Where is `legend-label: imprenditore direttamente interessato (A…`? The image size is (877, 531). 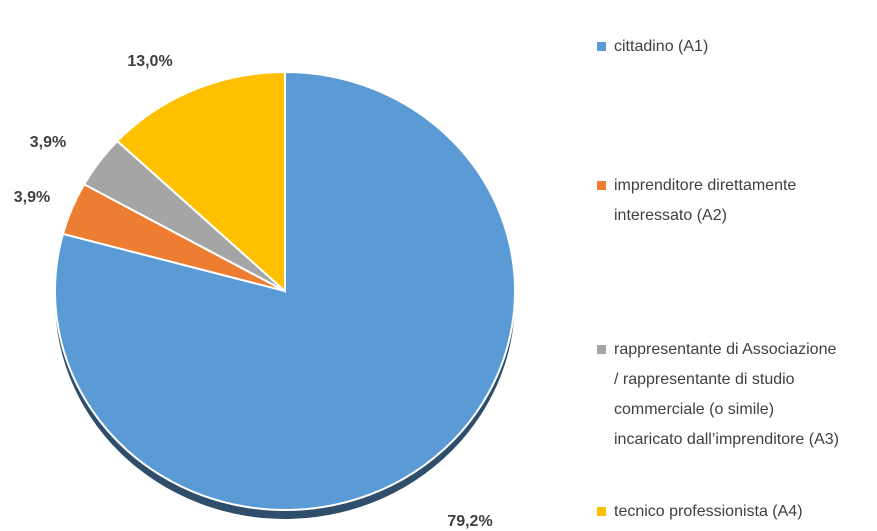 legend-label: imprenditore direttamente interessato (A… is located at coordinates (705, 200).